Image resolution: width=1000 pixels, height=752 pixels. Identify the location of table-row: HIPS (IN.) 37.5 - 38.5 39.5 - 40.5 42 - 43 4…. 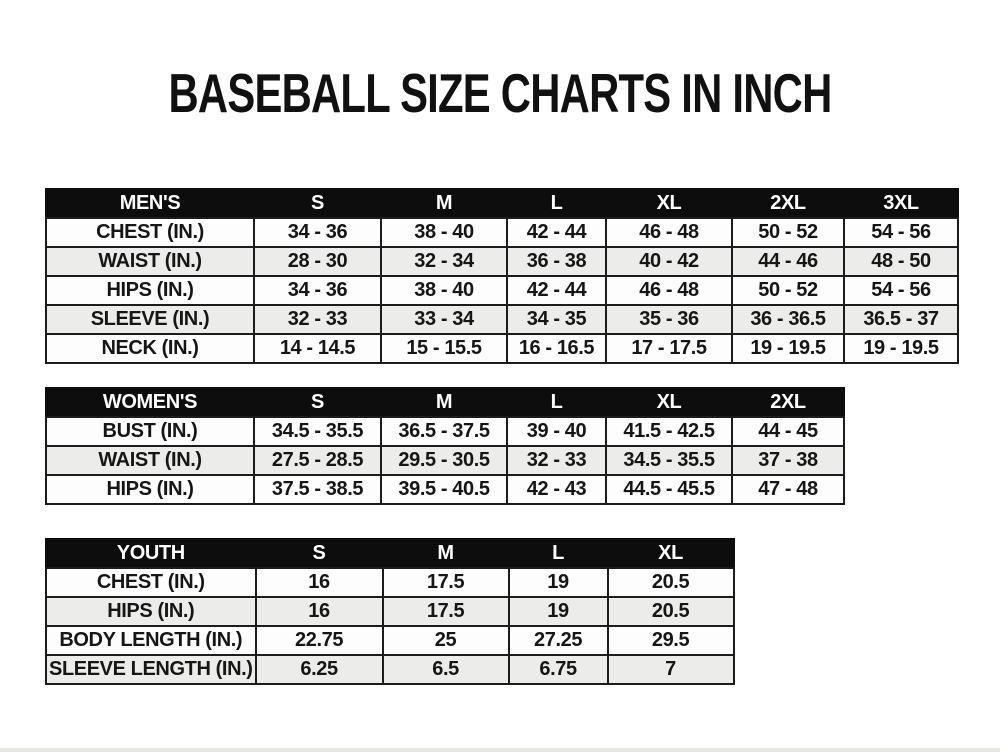
(445, 489).